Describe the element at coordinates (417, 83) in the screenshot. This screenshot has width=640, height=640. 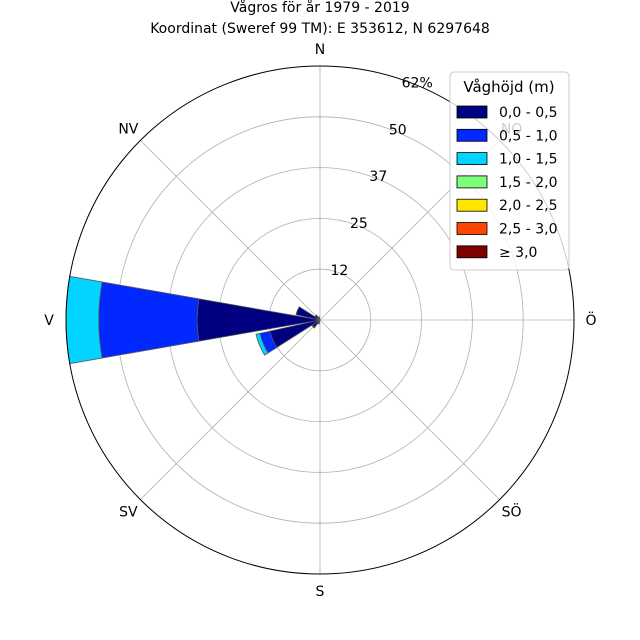
I see `radial-tick-label-4: 62%` at that location.